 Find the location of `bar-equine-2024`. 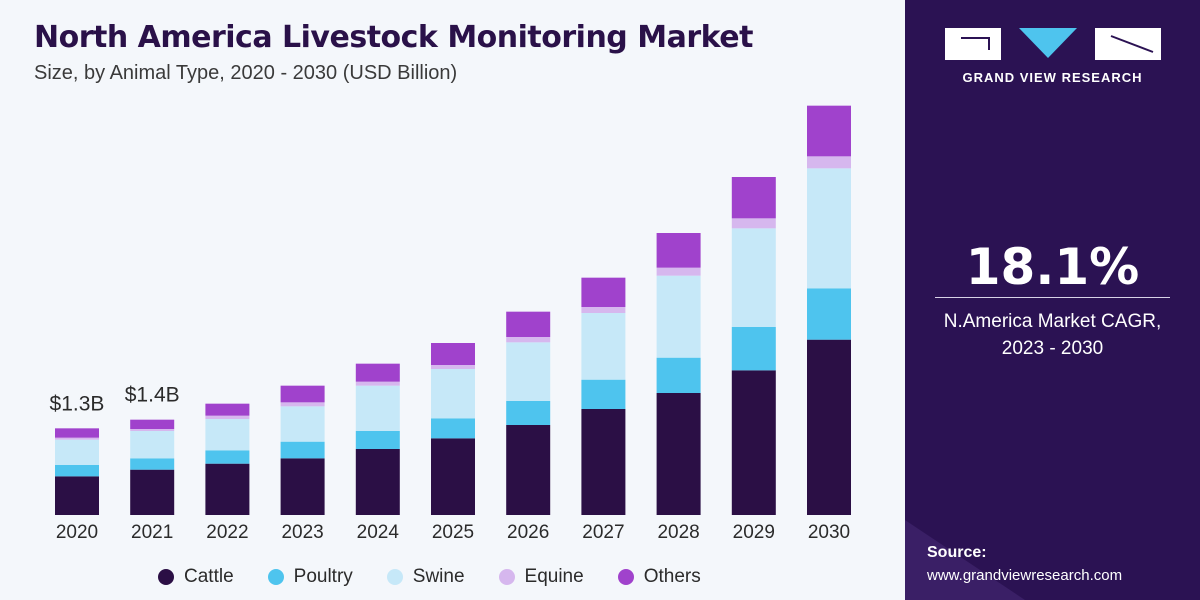

bar-equine-2024 is located at coordinates (377, 383).